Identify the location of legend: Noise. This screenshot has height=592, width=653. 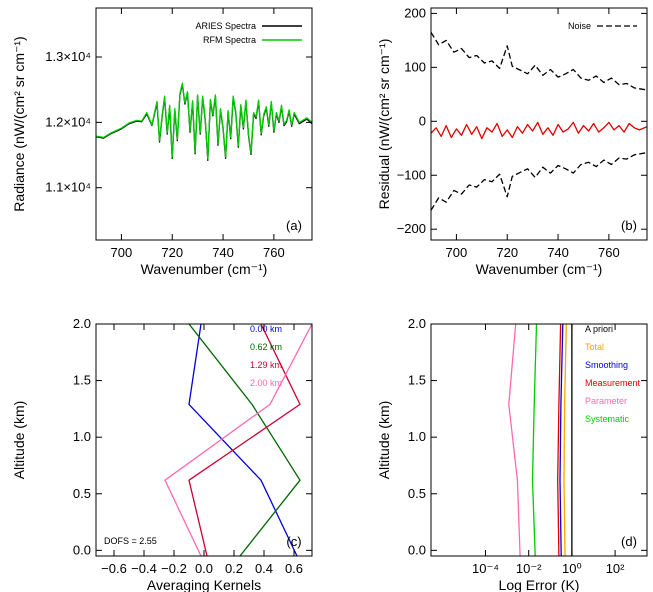
(602, 26).